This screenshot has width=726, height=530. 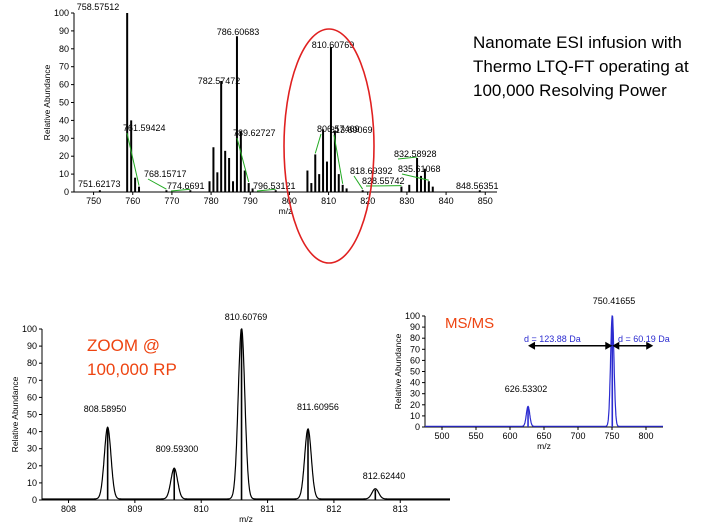 What do you see at coordinates (383, 181) in the screenshot?
I see `peak-label: 828.55742` at bounding box center [383, 181].